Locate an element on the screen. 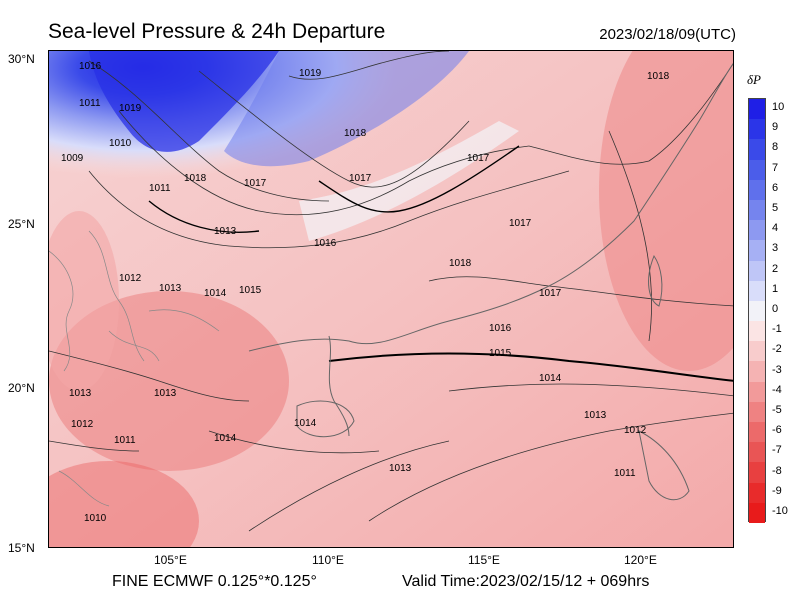 This screenshot has width=800, height=600. colorbar-tick-label: 6 is located at coordinates (775, 187).